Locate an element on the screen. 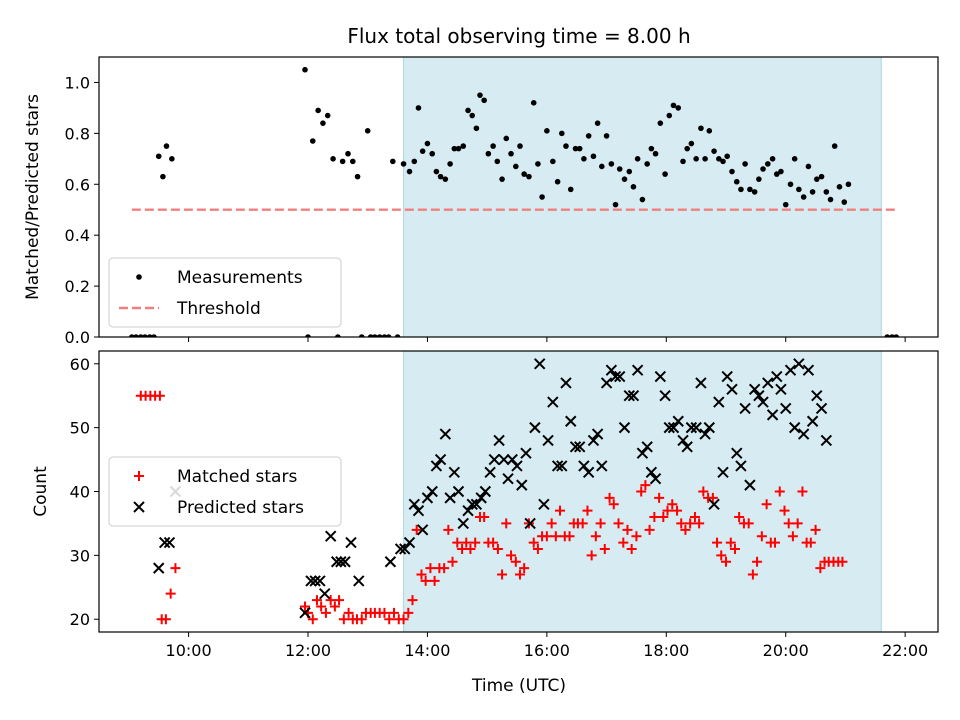 The width and height of the screenshot is (960, 720). chart-title: Flux total observing time = 8.00 h is located at coordinates (518, 36).